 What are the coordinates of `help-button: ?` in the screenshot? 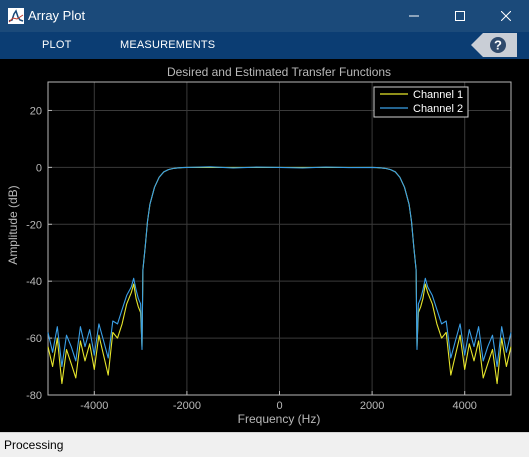 It's located at (494, 45).